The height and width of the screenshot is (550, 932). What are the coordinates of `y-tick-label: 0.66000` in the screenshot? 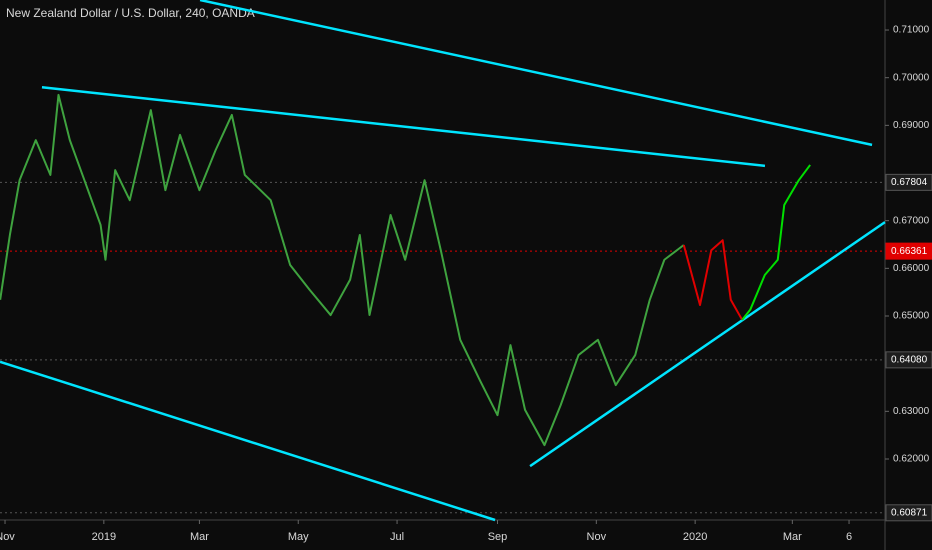 It's located at (911, 268).